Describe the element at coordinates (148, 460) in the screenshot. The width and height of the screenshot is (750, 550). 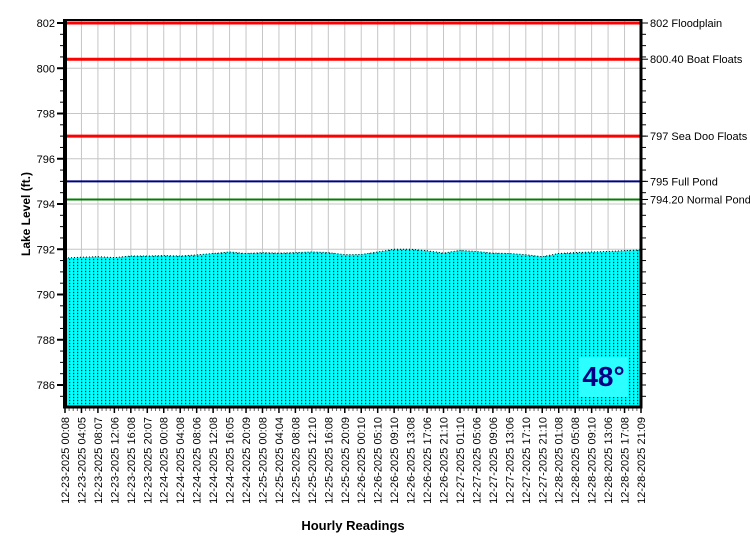
I see `x-tick-label: 12-23-2025 20:07` at that location.